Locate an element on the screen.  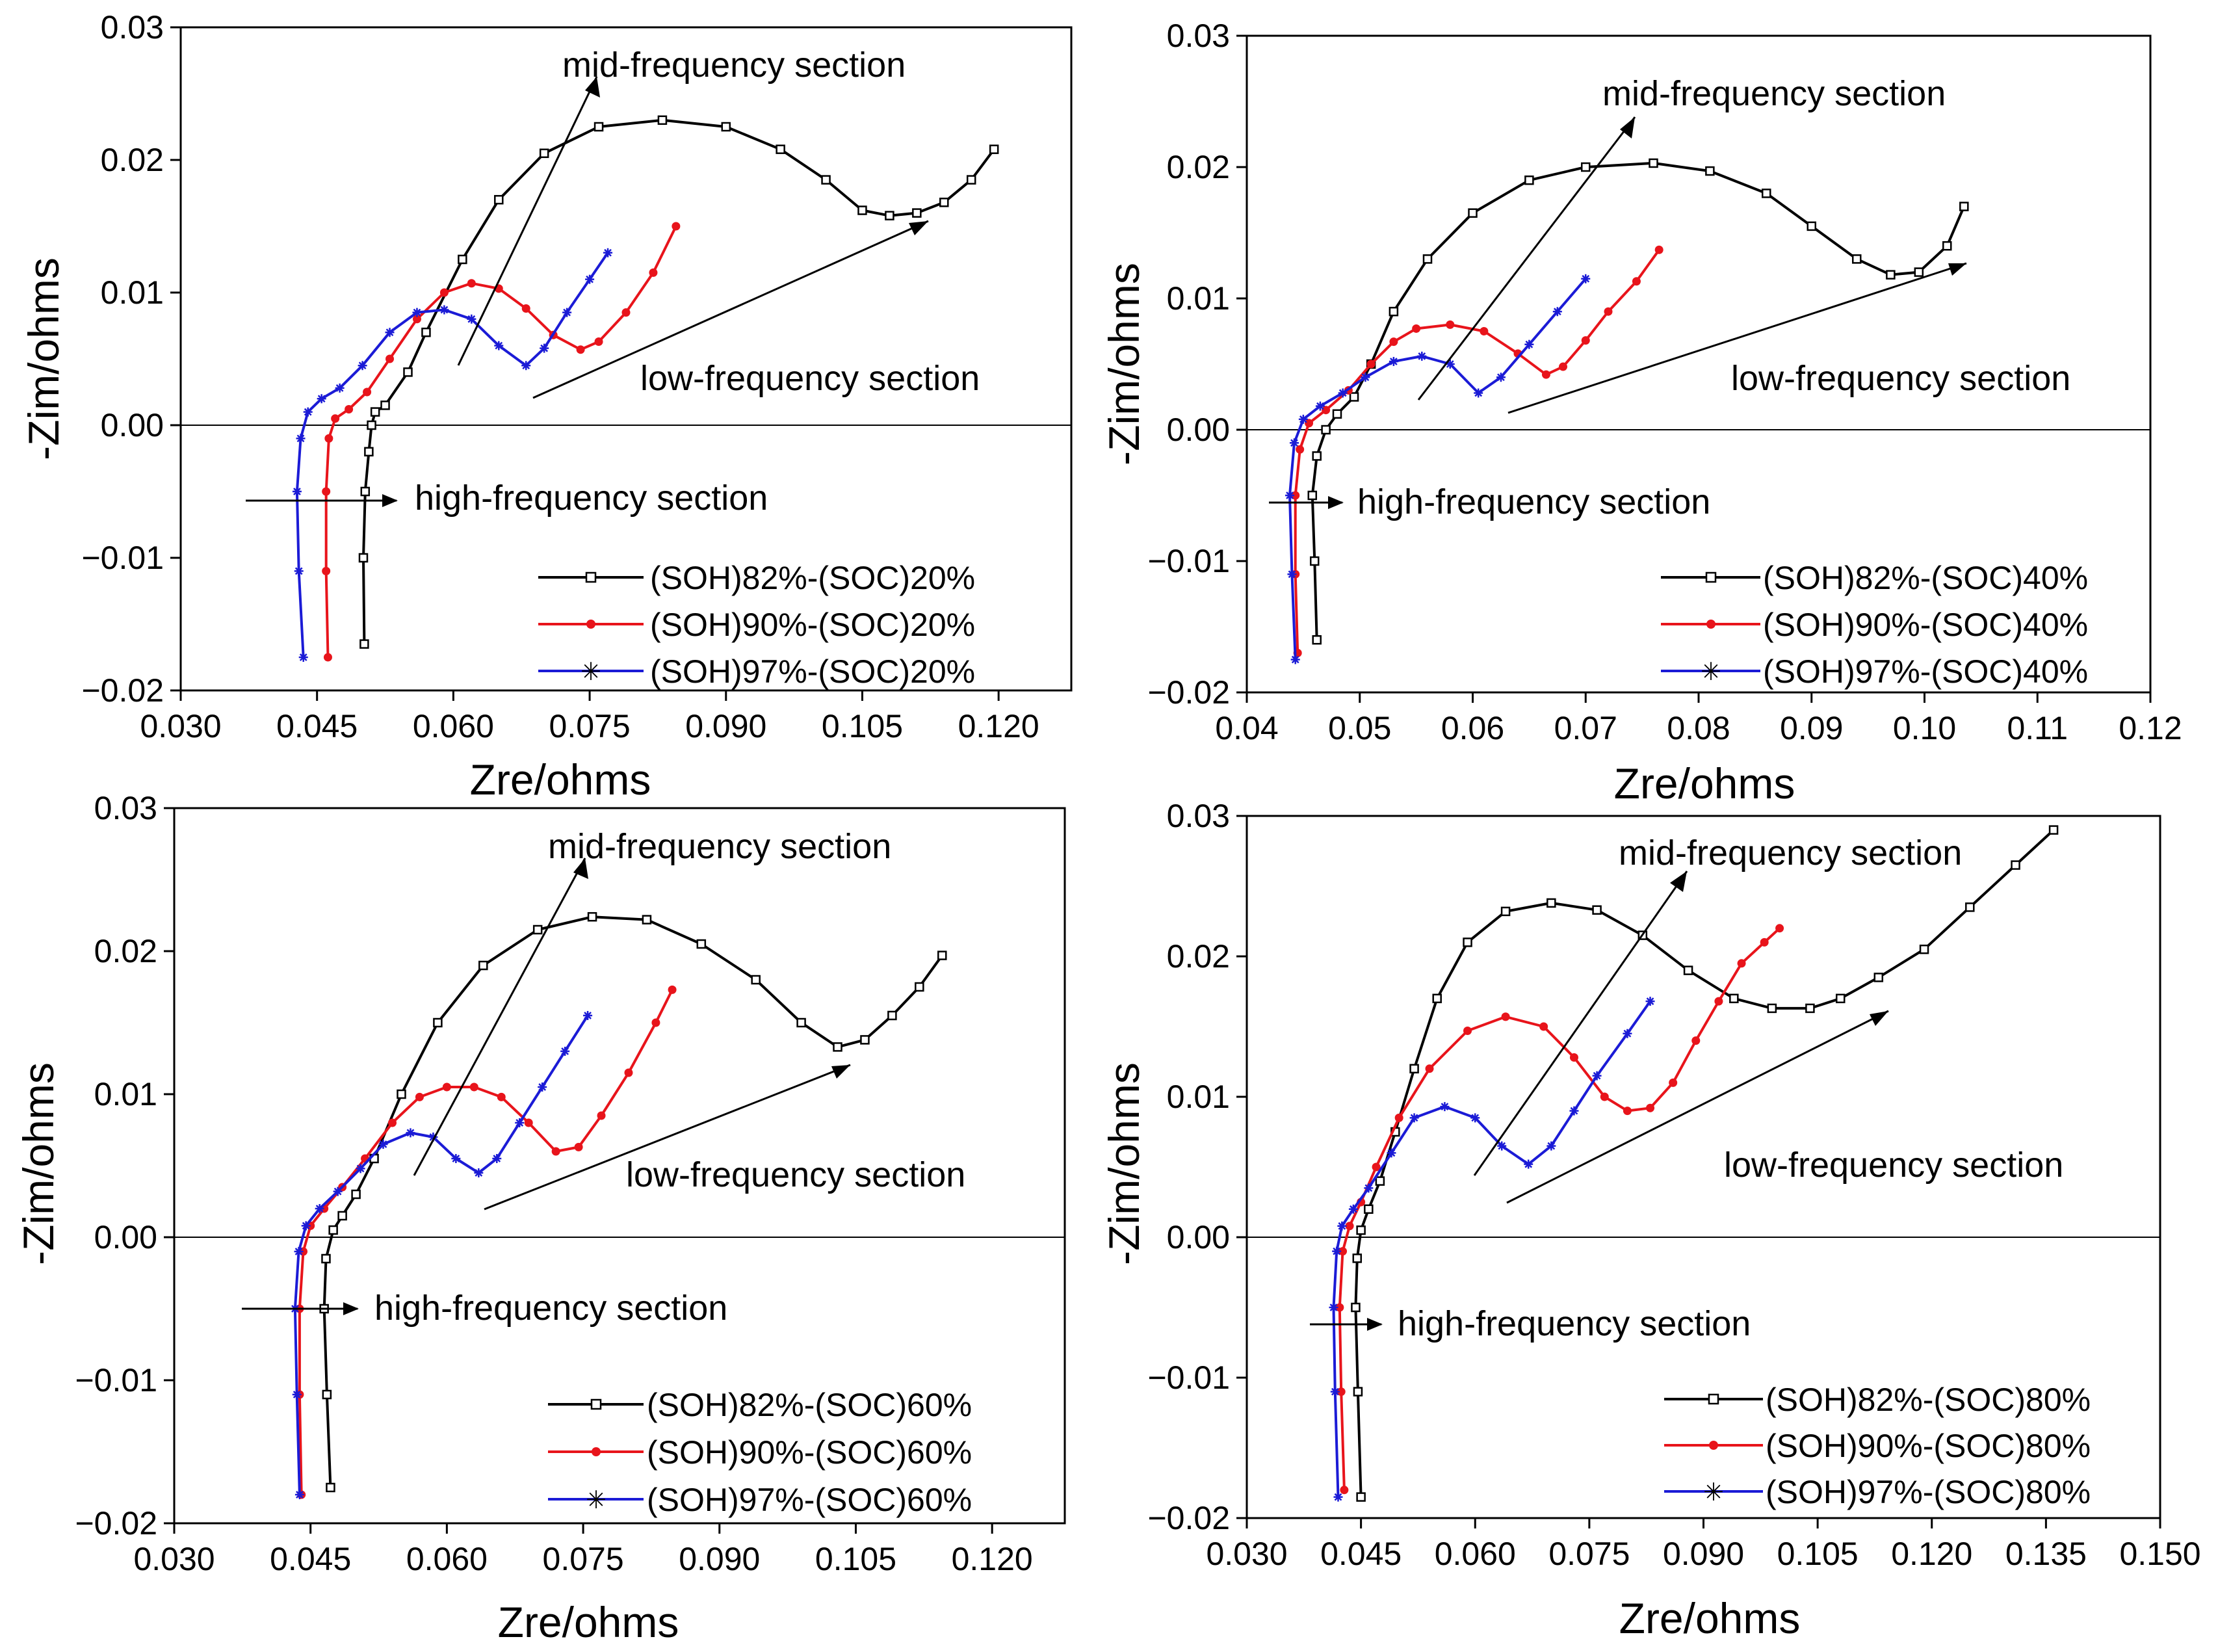
x-tick-label: 0.10 is located at coordinates (1925, 728).